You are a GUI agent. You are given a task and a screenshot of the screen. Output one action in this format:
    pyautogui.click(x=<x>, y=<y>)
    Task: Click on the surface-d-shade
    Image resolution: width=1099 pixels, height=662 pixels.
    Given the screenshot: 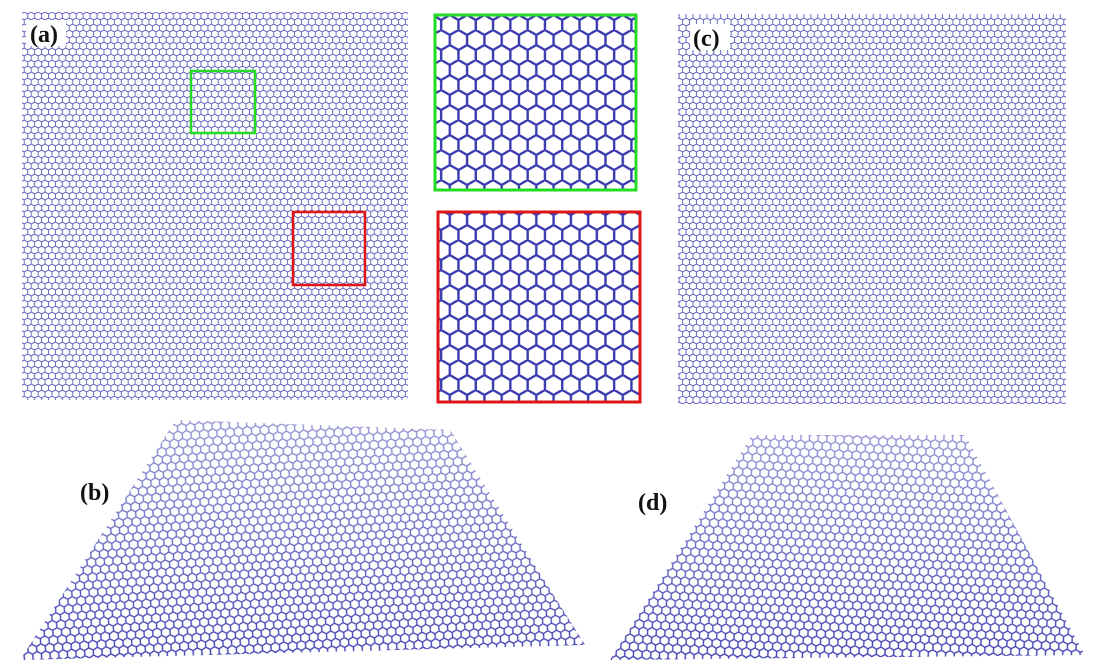 What is the action you would take?
    pyautogui.click(x=847, y=547)
    